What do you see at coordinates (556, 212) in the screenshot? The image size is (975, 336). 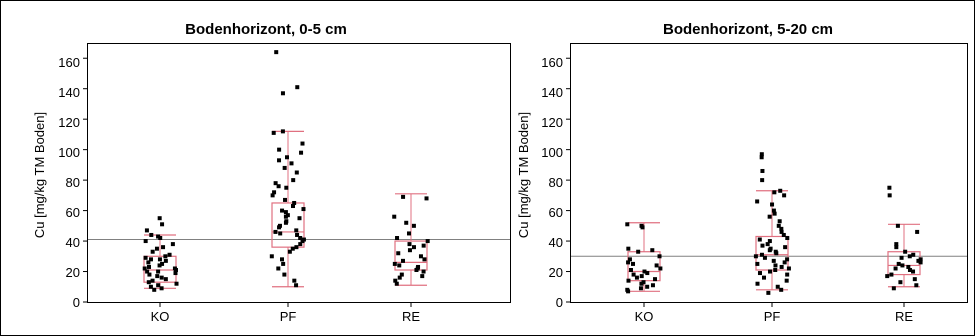 I see `y-tick-label: 60` at bounding box center [556, 212].